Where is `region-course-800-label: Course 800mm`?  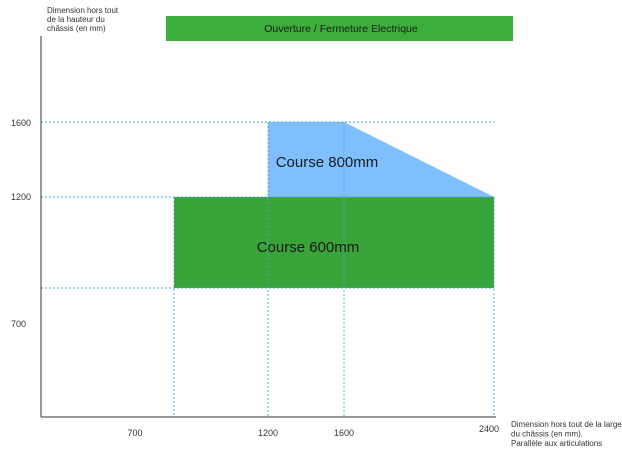
region-course-800-label: Course 800mm is located at coordinates (327, 162).